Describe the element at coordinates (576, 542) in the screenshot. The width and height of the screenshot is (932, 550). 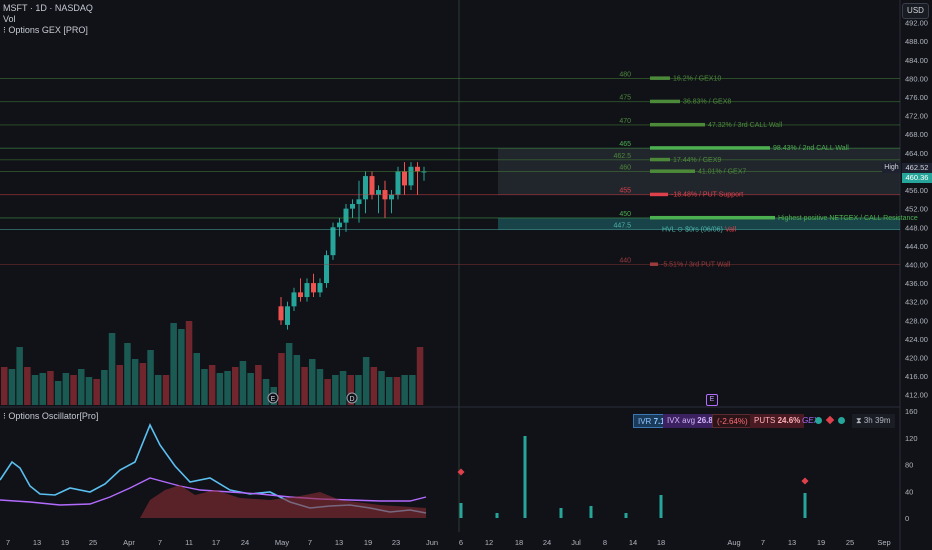
I see `time-tick-label: Jul` at that location.